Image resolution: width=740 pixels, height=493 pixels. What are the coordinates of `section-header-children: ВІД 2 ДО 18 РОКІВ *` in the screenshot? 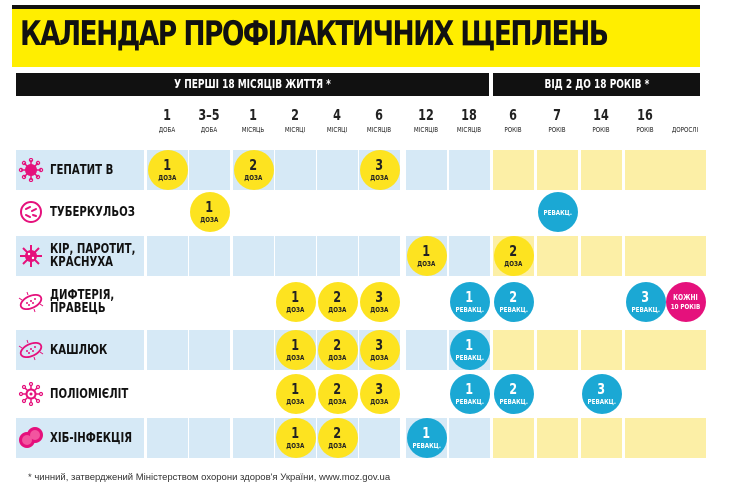 It's located at (596, 84).